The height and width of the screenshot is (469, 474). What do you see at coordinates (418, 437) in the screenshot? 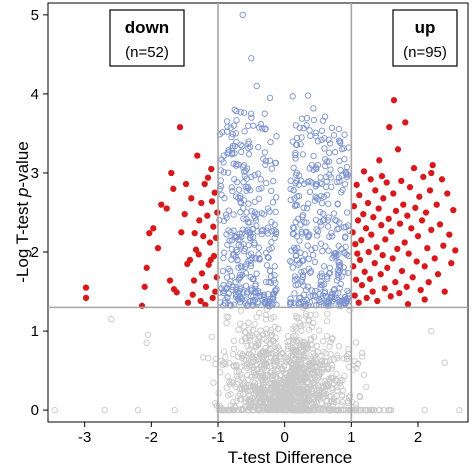
I see `x-tick-label-5: 2` at bounding box center [418, 437].